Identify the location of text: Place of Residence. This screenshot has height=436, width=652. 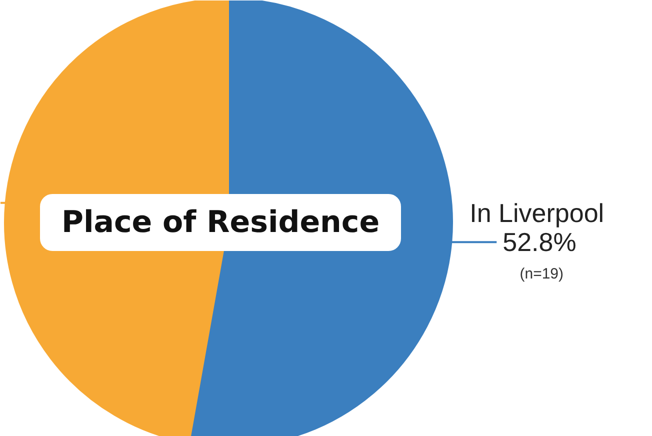
(220, 222).